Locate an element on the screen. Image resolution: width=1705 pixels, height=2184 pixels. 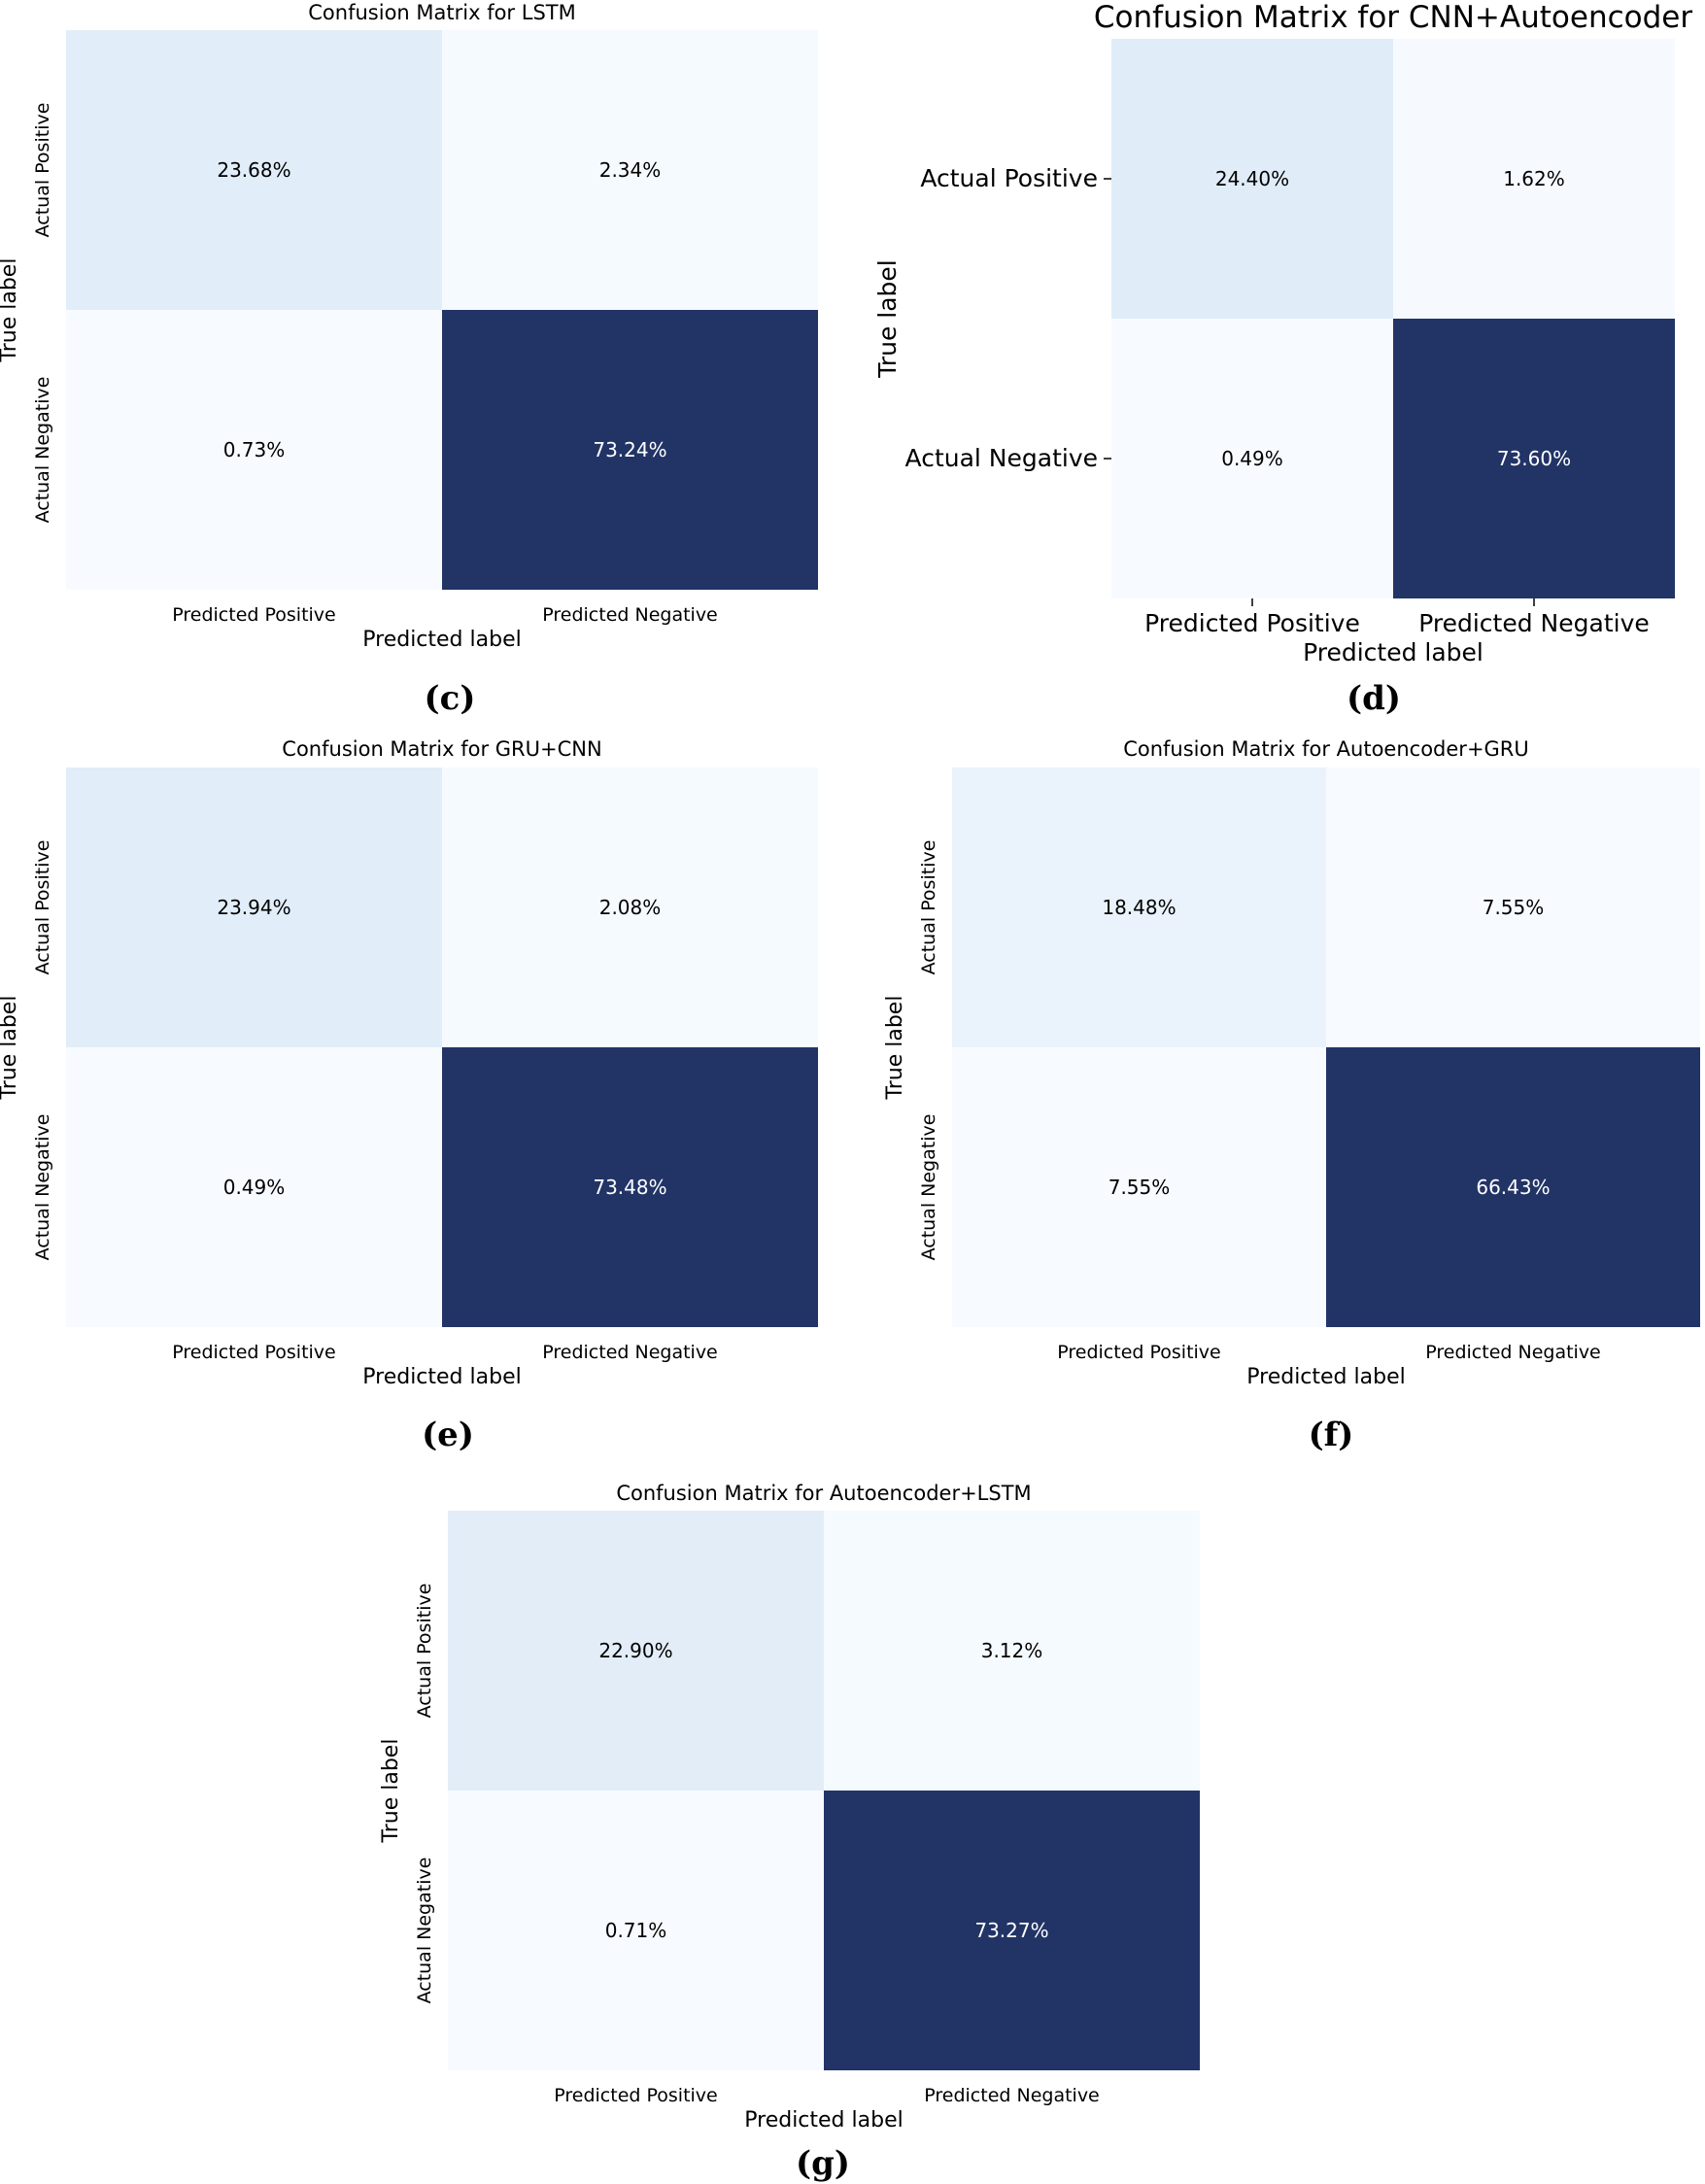
cell-value-label: 2.08% is located at coordinates (630, 907).